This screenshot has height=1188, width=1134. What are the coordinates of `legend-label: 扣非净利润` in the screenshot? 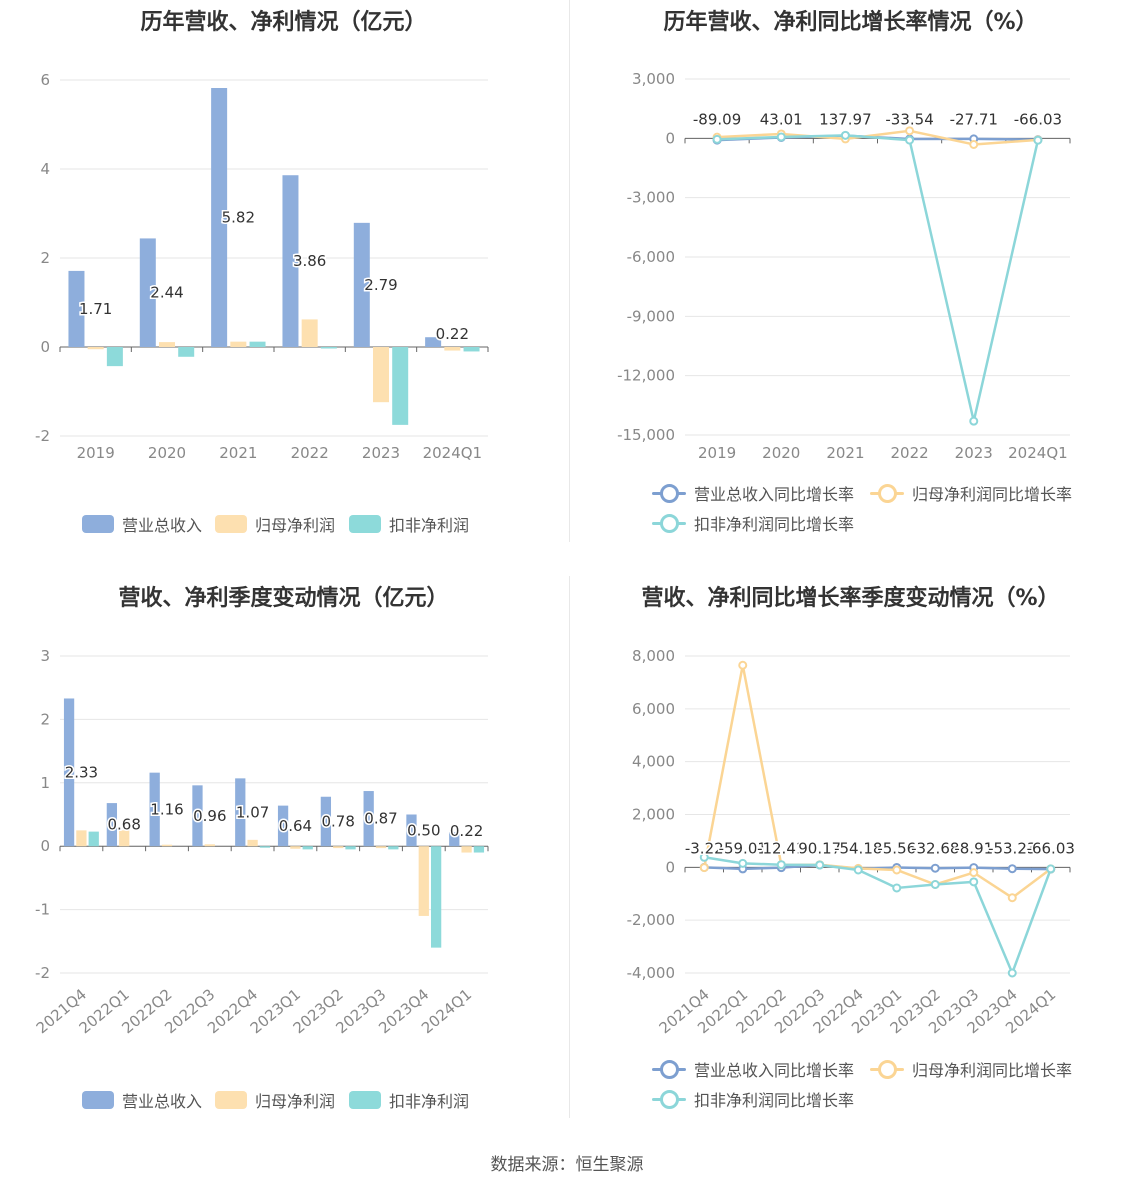 It's located at (429, 525).